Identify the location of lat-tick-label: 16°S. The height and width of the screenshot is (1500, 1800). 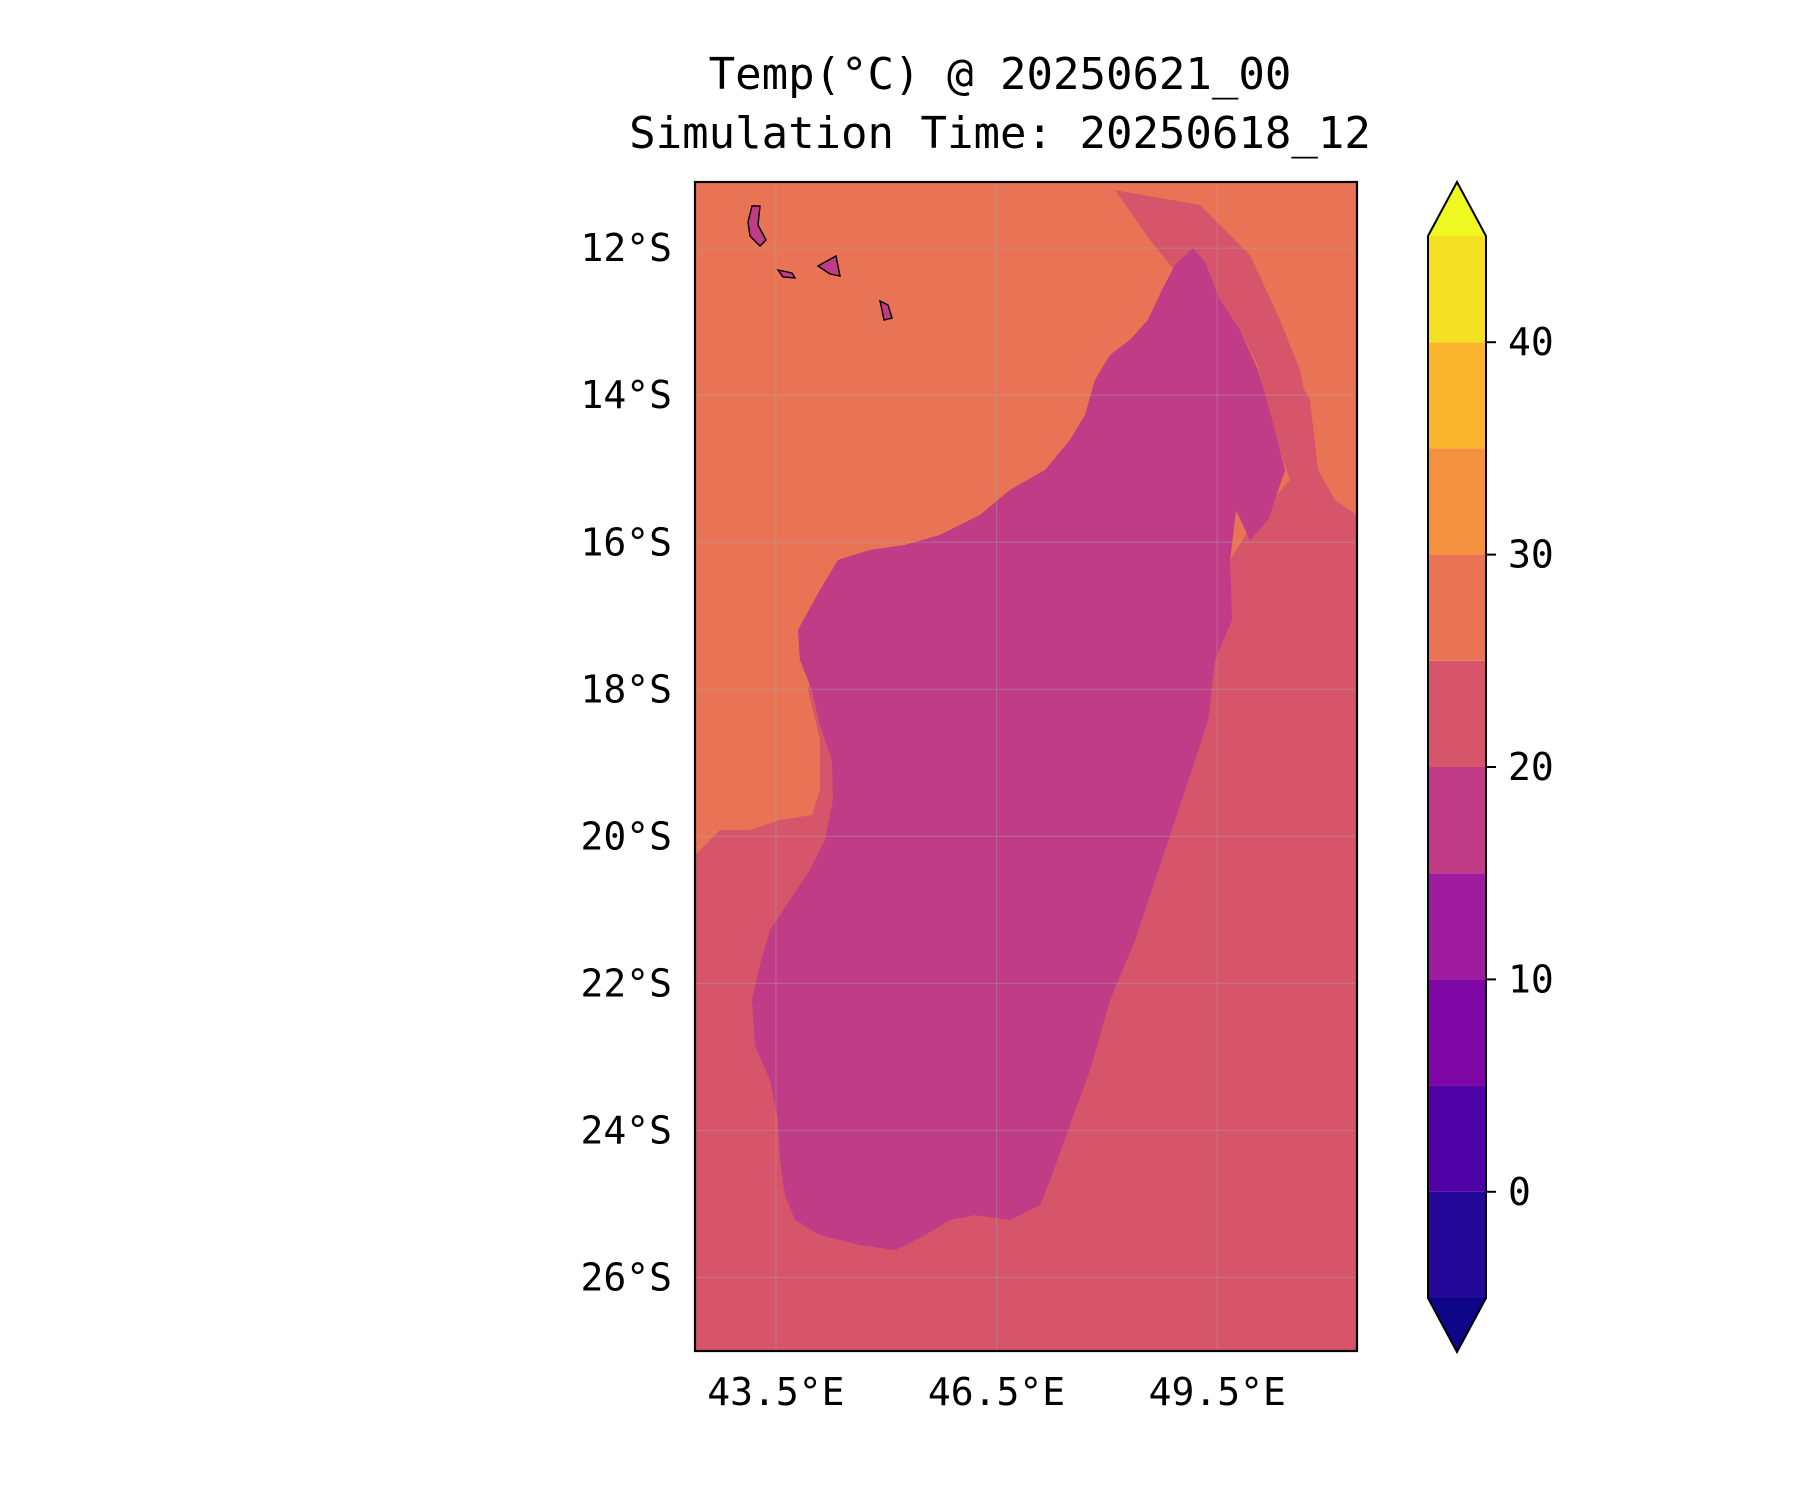
(626, 542).